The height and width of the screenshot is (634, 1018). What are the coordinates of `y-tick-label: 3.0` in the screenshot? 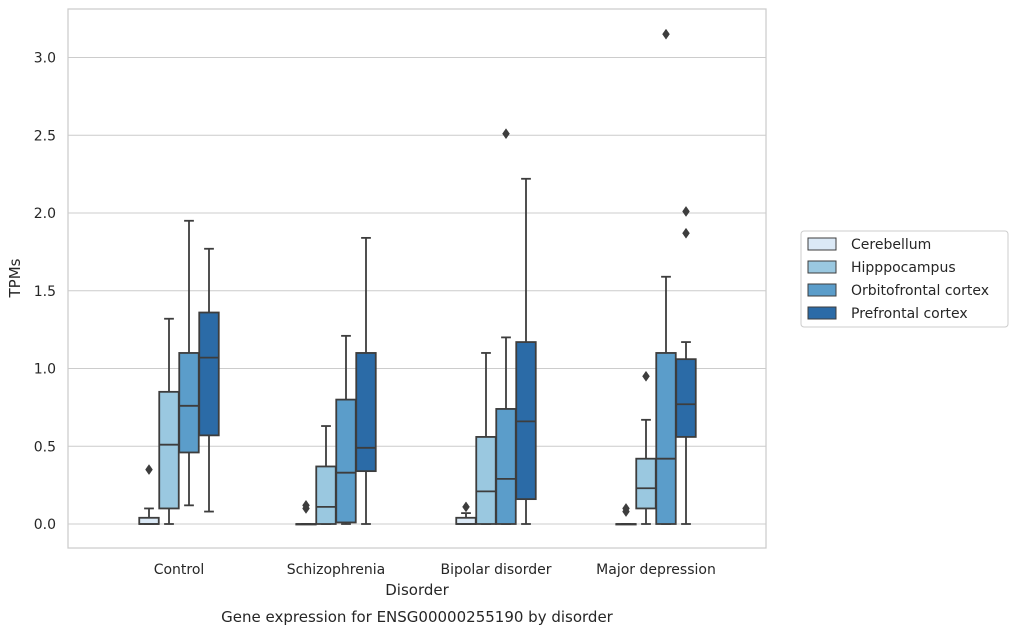 It's located at (45, 59).